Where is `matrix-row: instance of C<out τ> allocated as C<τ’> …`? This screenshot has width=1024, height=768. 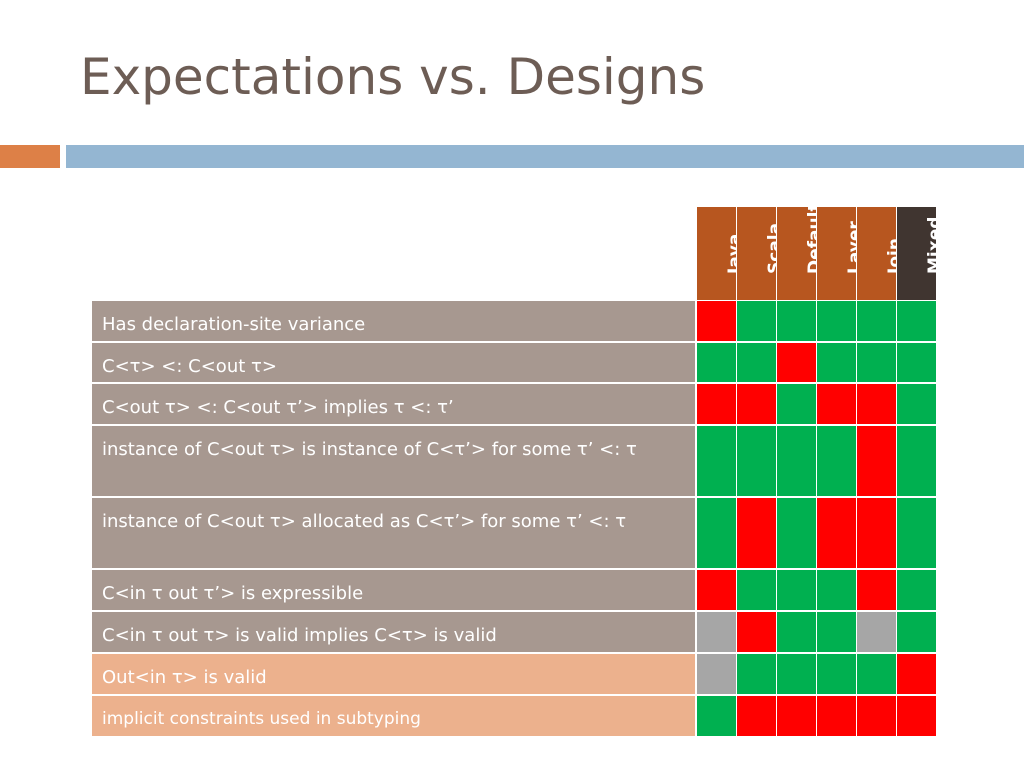 matrix-row: instance of C<out τ> allocated as C<τ’> … is located at coordinates (514, 534).